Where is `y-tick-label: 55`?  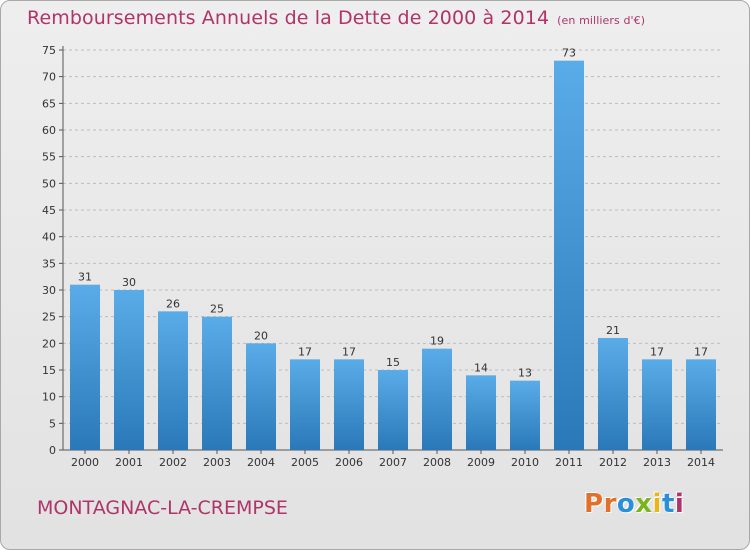
y-tick-label: 55 is located at coordinates (49, 157).